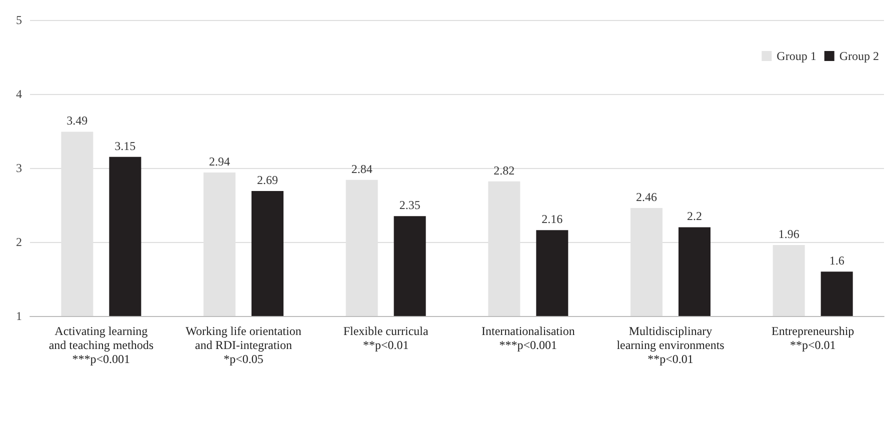  I want to click on y-tick-label: 4, so click(19, 94).